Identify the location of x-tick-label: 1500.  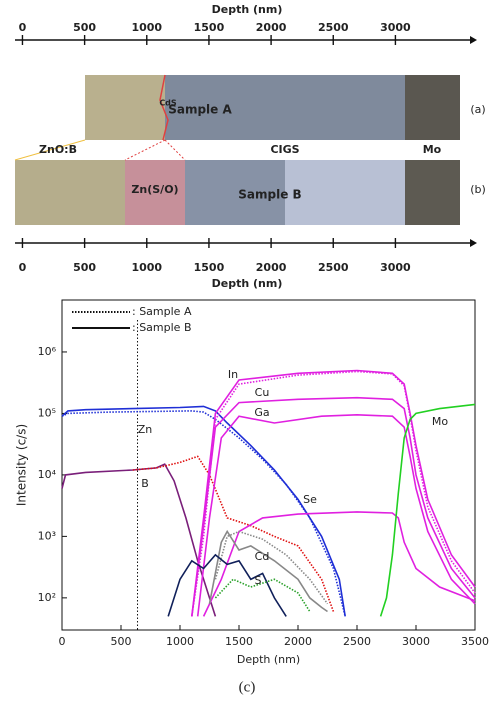
(239, 641).